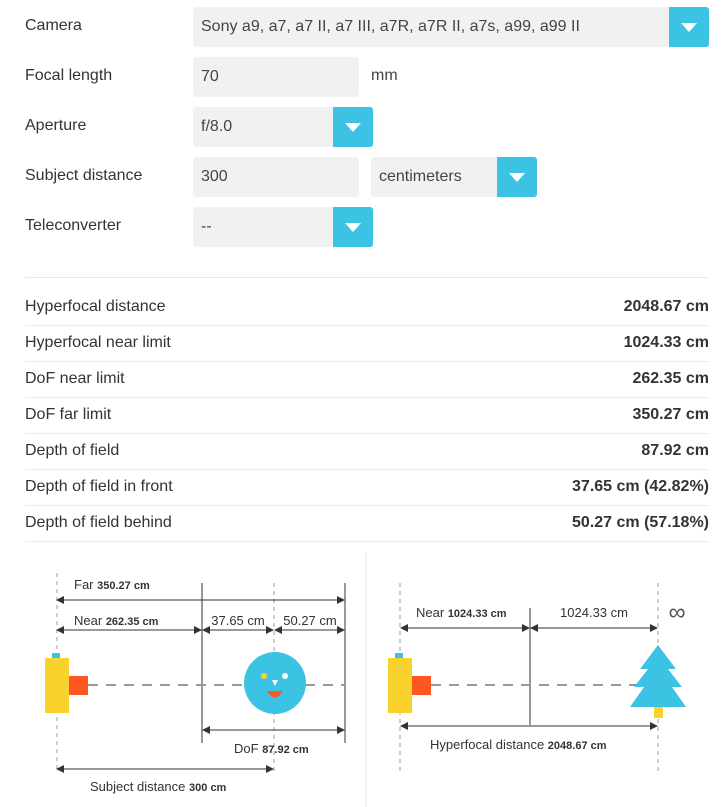 The height and width of the screenshot is (807, 725). What do you see at coordinates (675, 450) in the screenshot?
I see `result-value: 87.92 cm` at bounding box center [675, 450].